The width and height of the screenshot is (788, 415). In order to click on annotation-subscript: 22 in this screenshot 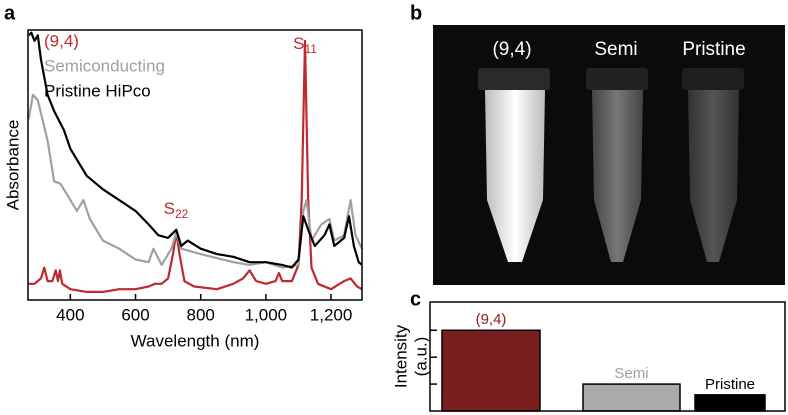, I will do `click(182, 214)`.